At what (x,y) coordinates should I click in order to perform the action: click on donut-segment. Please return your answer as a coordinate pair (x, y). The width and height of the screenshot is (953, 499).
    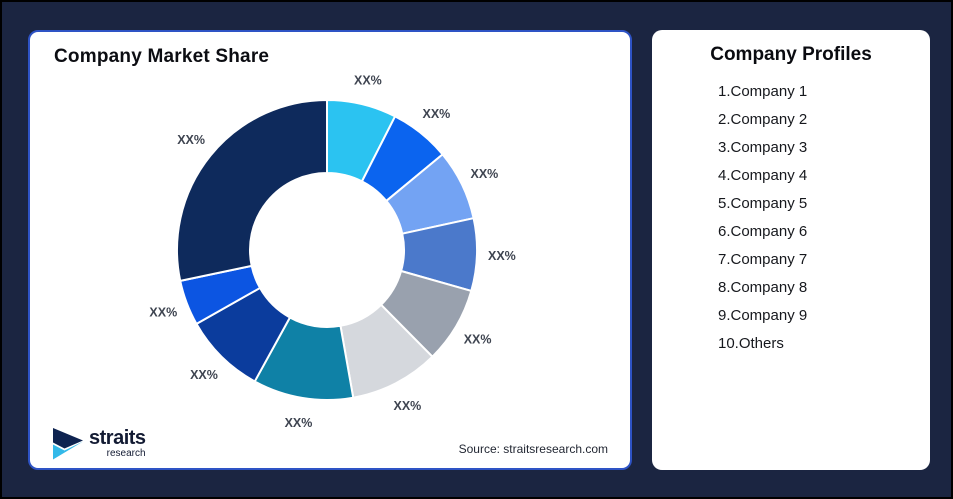
    Looking at the image, I should click on (252, 190).